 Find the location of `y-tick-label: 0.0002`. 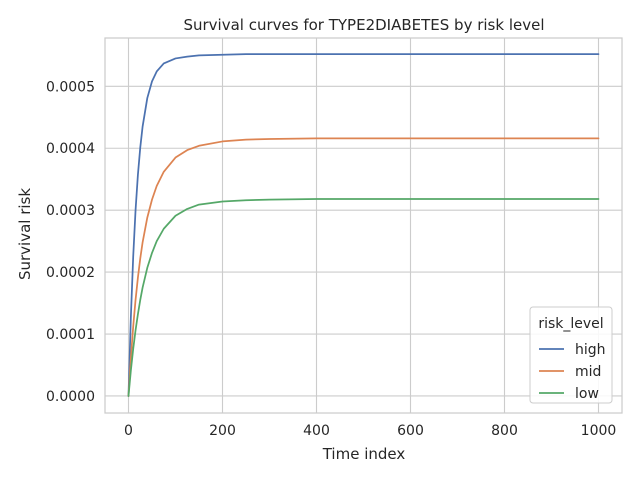

y-tick-label: 0.0002 is located at coordinates (70, 273).